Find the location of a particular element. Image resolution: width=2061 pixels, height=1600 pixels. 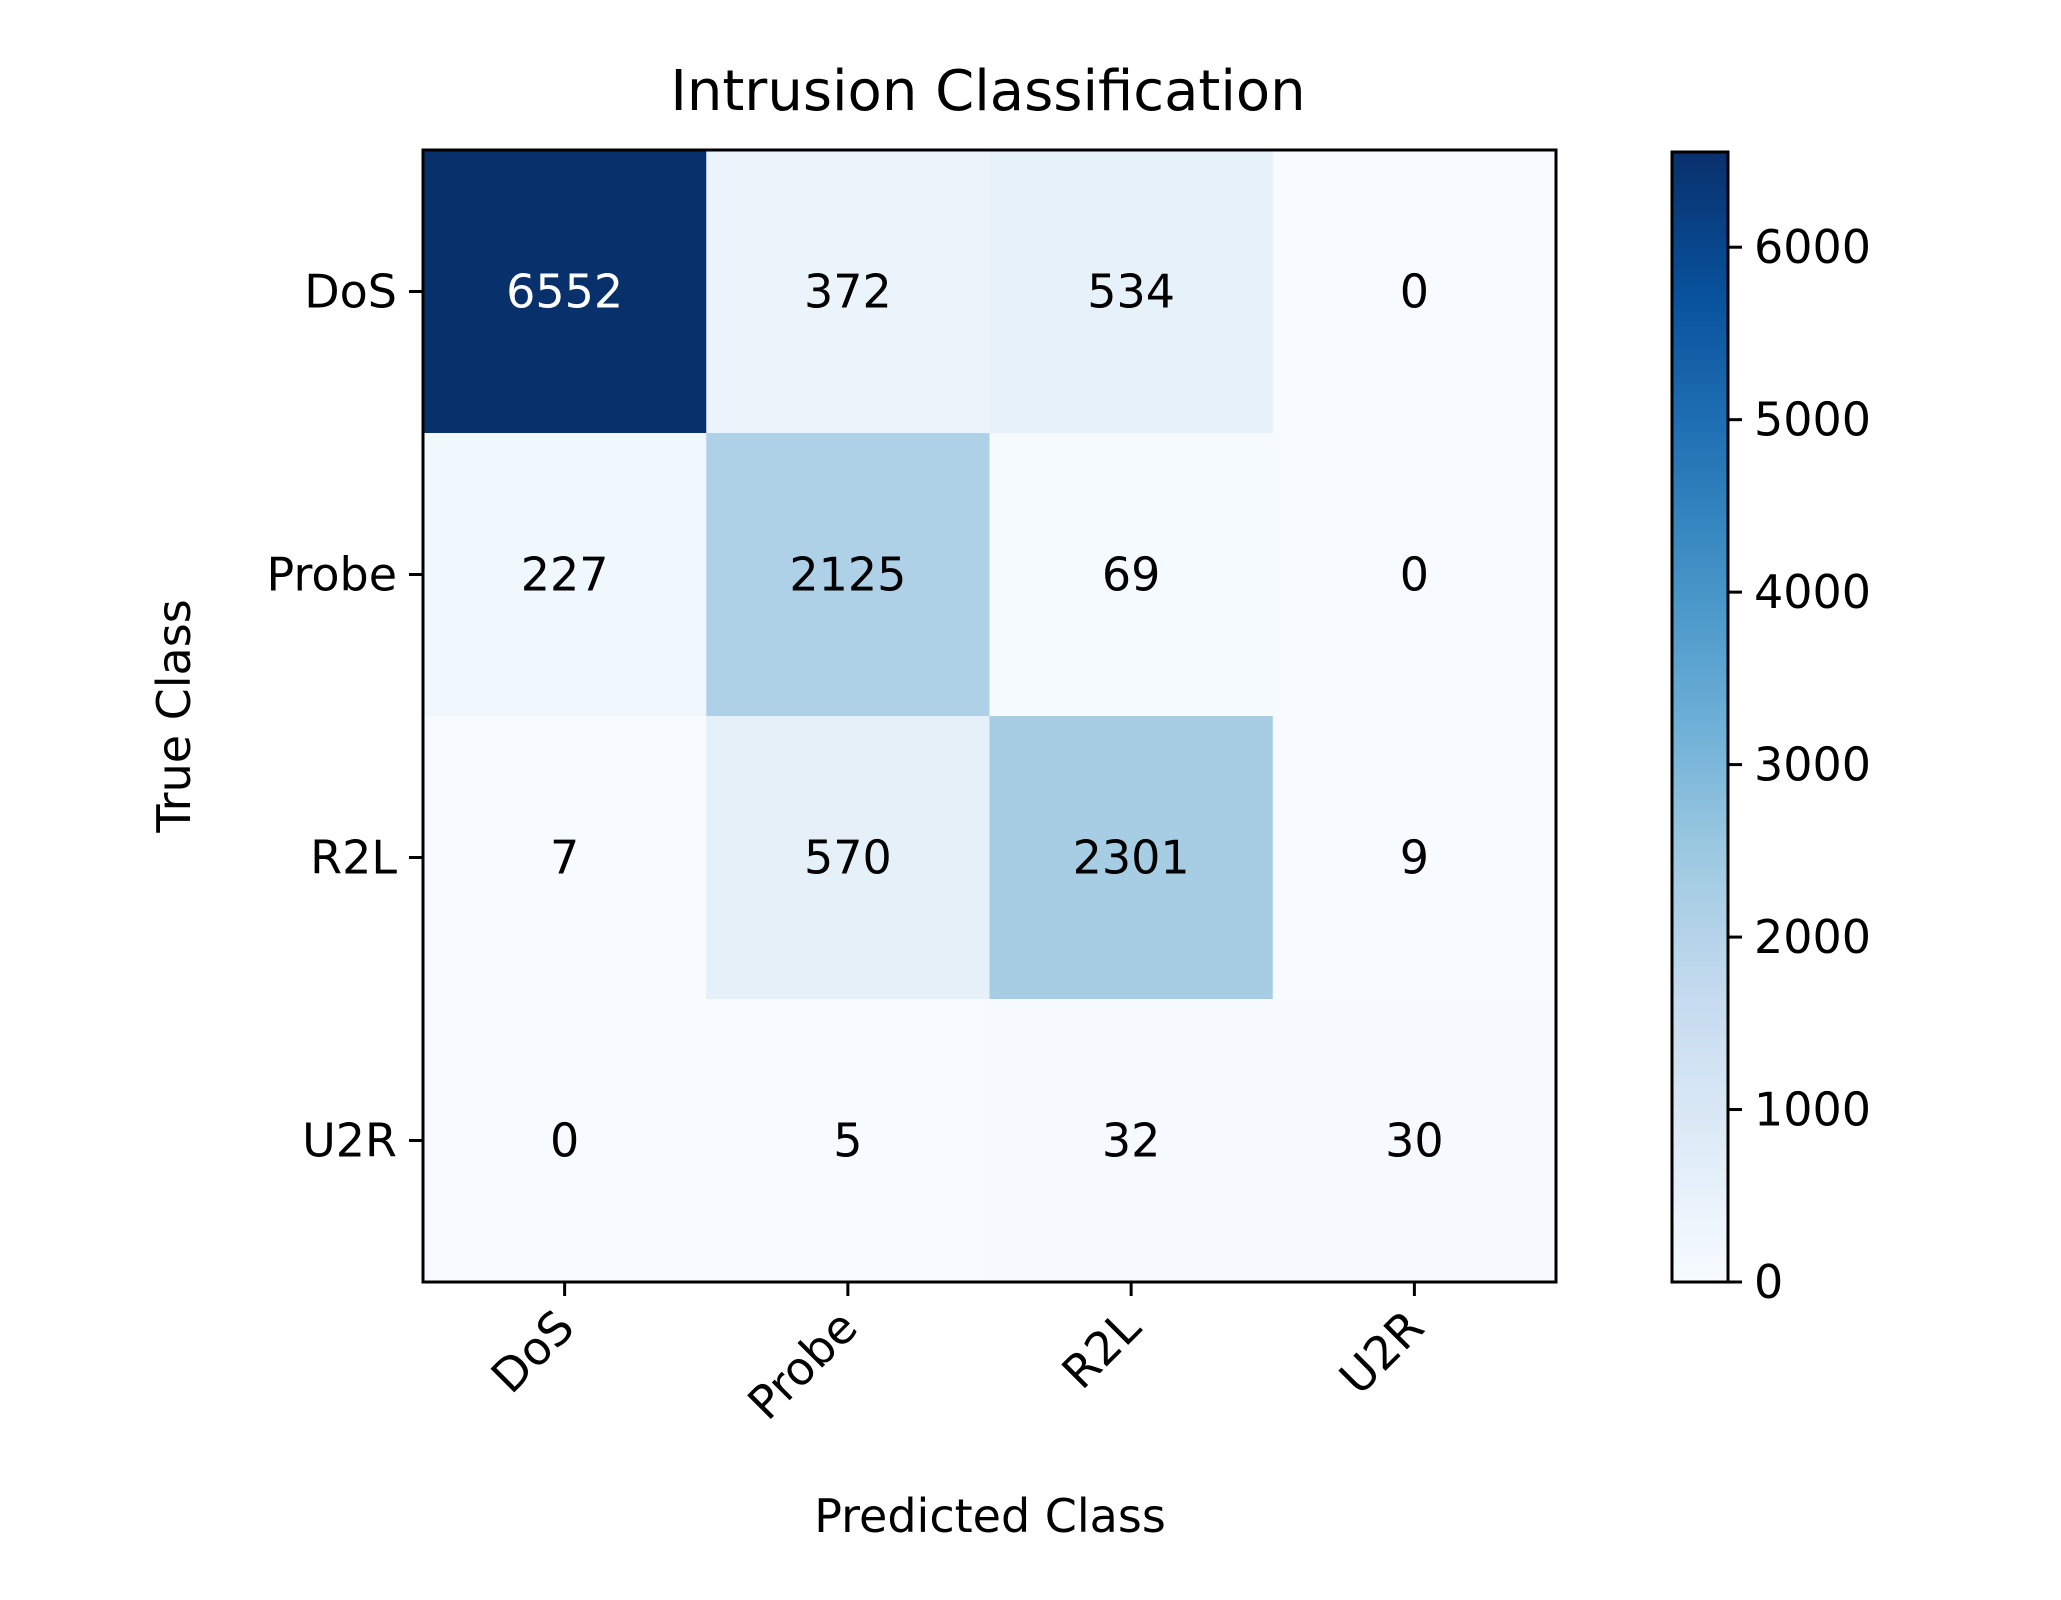

colorbar-tick-label: 4000 is located at coordinates (1812, 592).